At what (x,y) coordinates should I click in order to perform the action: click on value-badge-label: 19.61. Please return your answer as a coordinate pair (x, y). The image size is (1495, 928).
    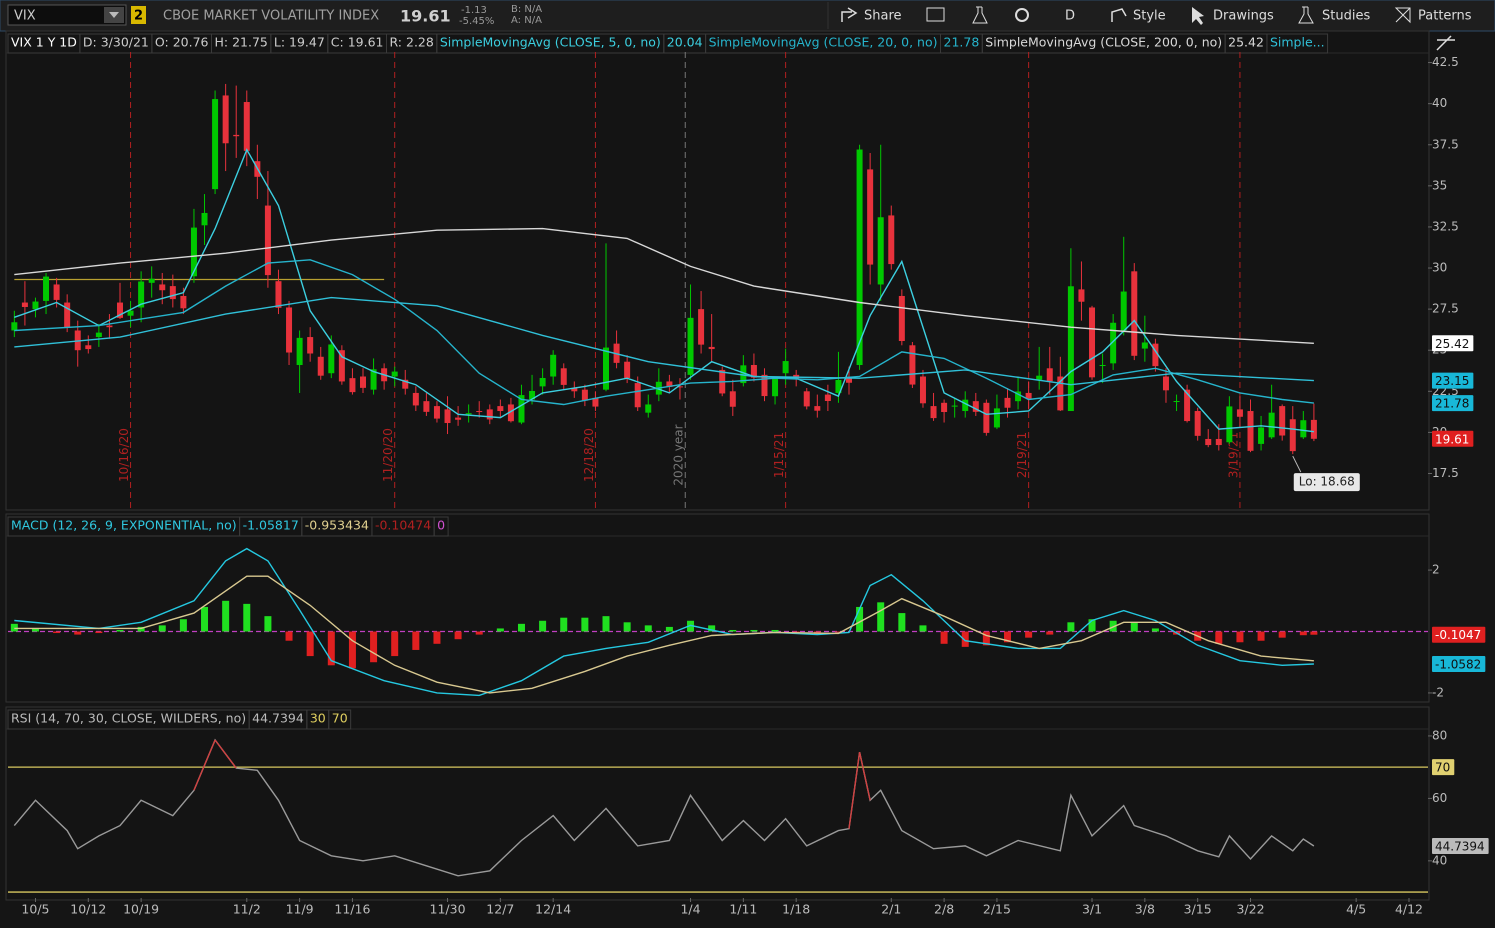
    Looking at the image, I should click on (1452, 439).